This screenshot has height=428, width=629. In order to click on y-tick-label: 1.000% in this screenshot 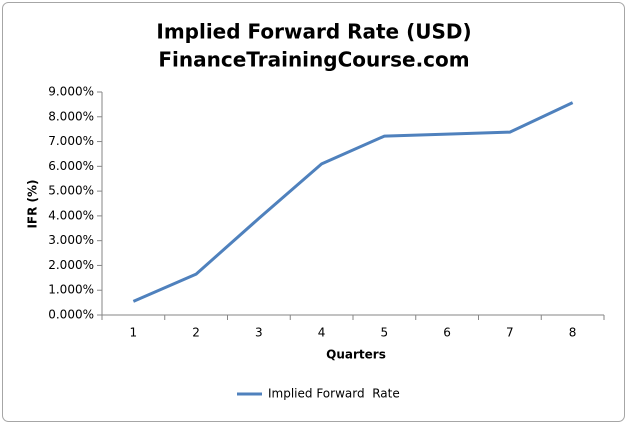, I will do `click(71, 290)`.